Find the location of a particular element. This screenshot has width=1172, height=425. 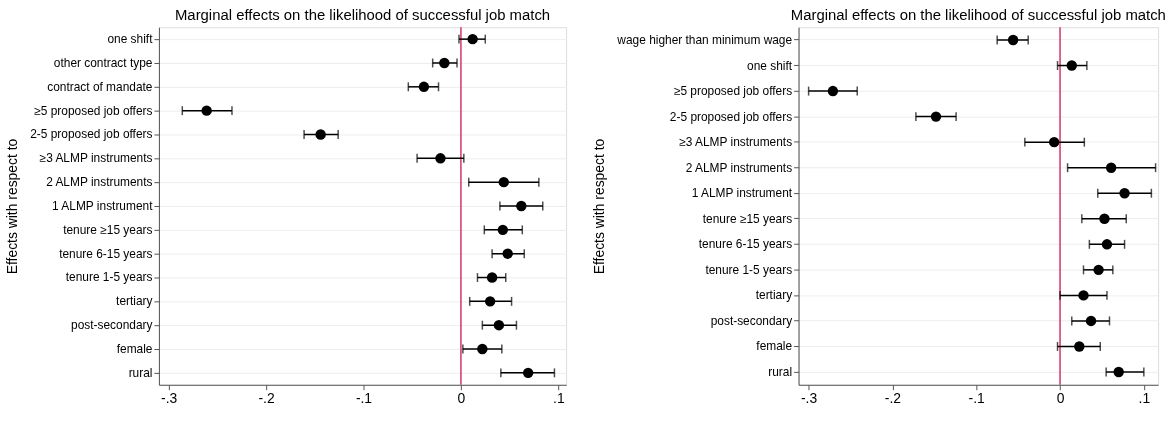

y-tick-label: contract of mandate is located at coordinates (100, 86).